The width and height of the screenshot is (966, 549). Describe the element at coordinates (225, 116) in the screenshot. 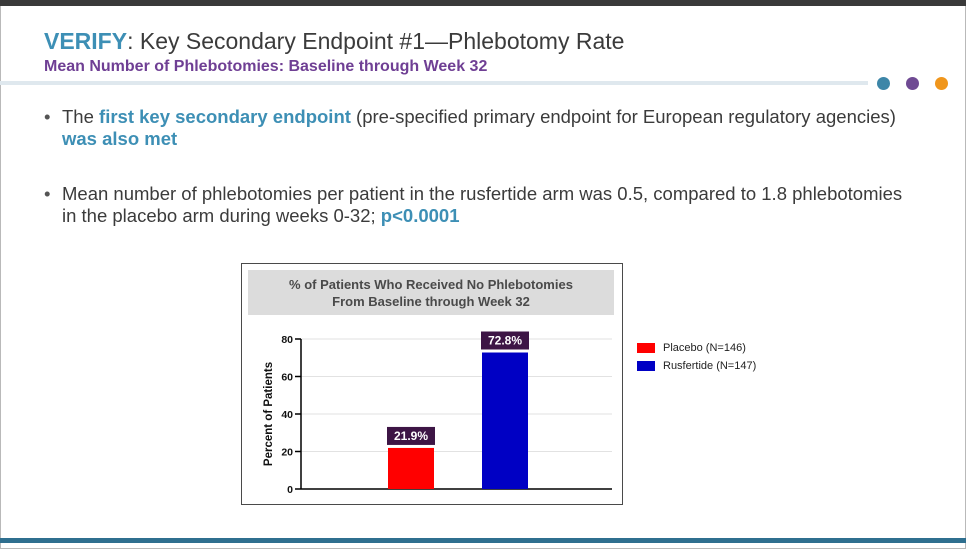

I see `highlighted-text: first key secondary endpoint` at that location.